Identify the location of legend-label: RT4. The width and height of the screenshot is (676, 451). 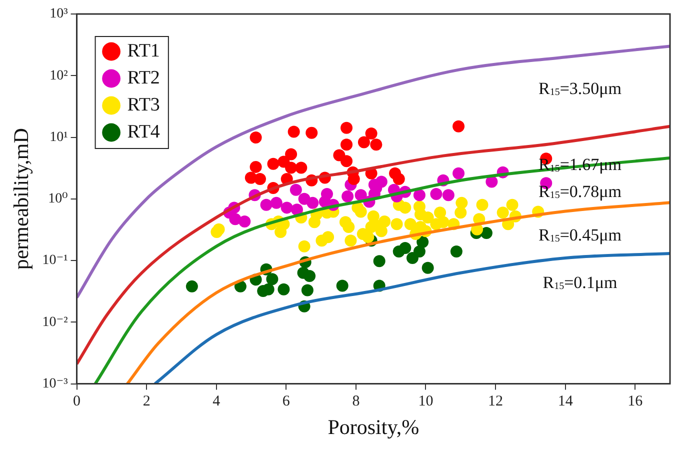
(143, 131).